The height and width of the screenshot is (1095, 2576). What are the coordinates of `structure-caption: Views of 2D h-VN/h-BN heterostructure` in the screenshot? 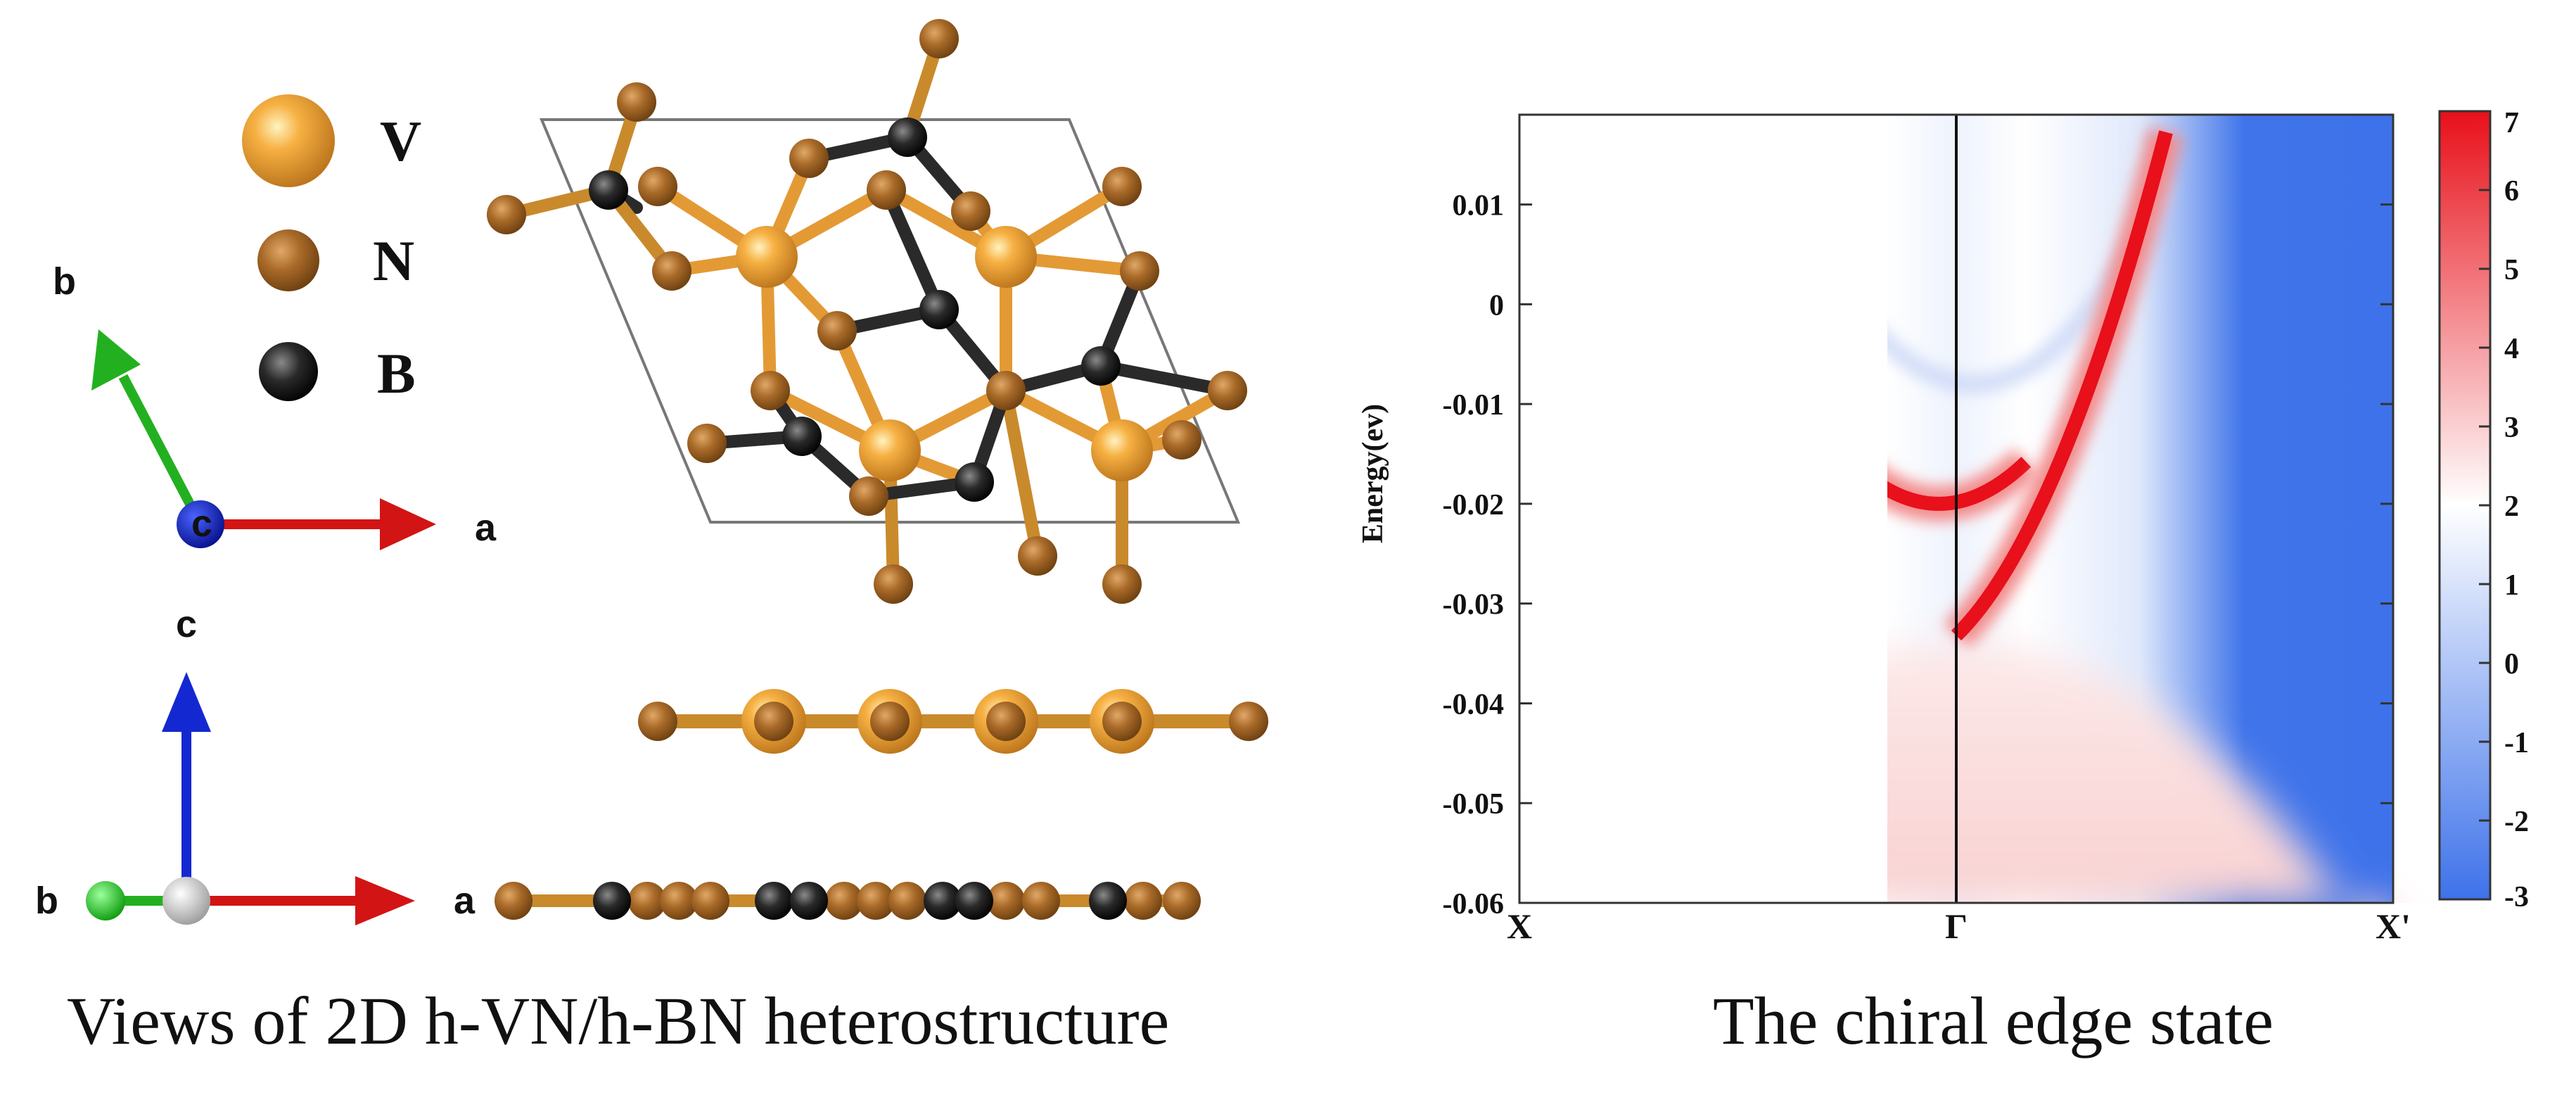 It's located at (618, 1020).